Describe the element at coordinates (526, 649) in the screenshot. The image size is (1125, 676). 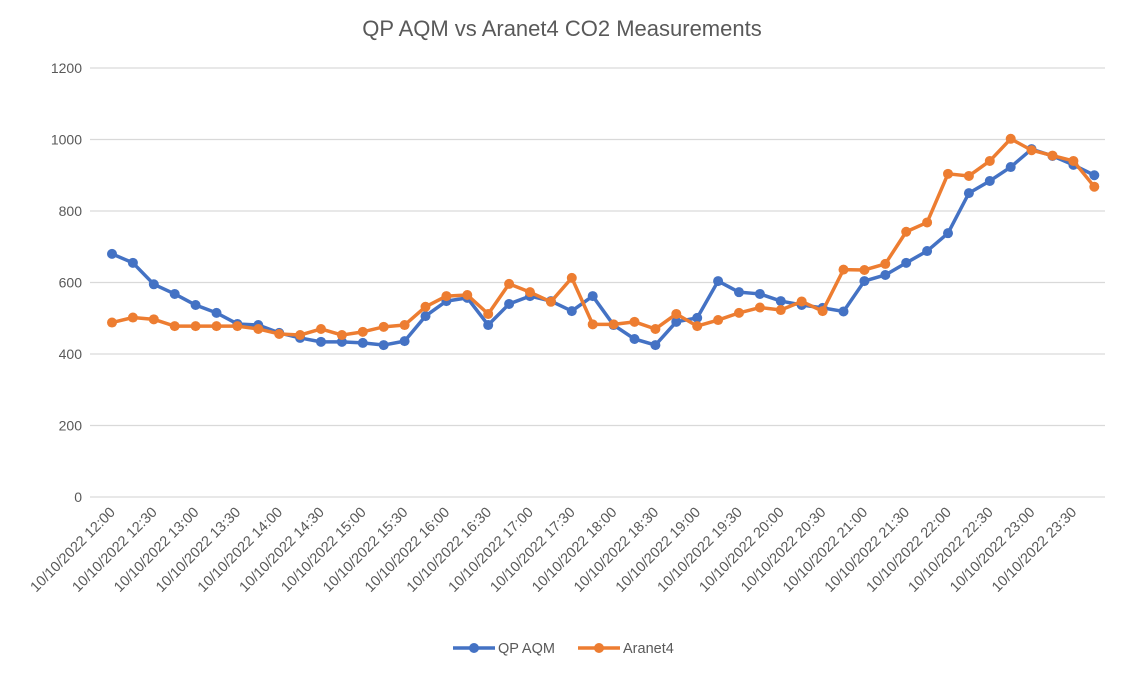
I see `legend-label: QP AQM` at that location.